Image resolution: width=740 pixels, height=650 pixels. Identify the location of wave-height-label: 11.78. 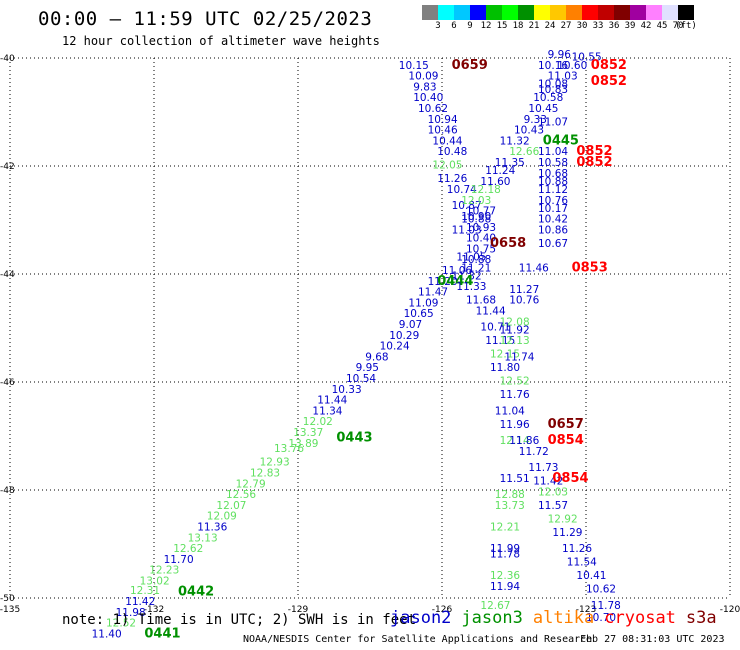
(606, 606).